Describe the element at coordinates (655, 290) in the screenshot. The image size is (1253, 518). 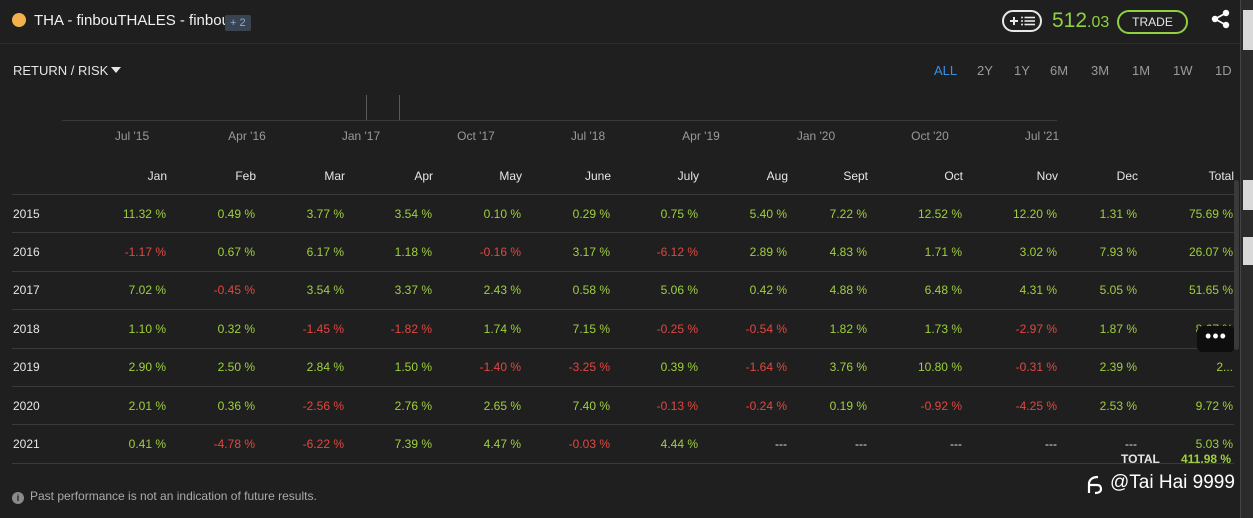
I see `return-cell: 5.06 %` at that location.